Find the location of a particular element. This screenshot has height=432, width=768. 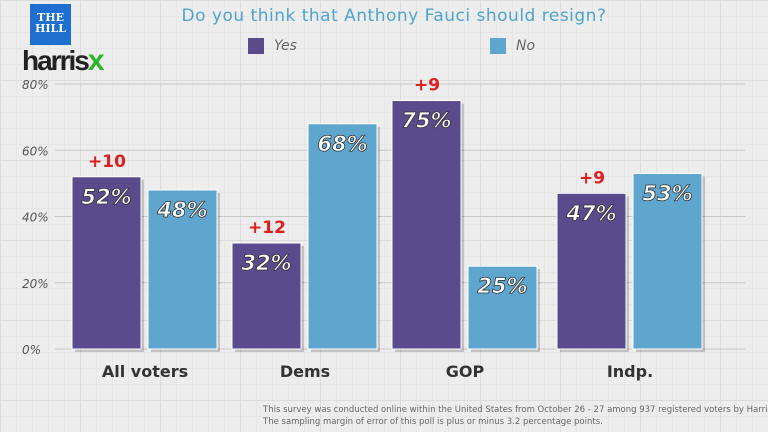

legend-no: No is located at coordinates (512, 46).